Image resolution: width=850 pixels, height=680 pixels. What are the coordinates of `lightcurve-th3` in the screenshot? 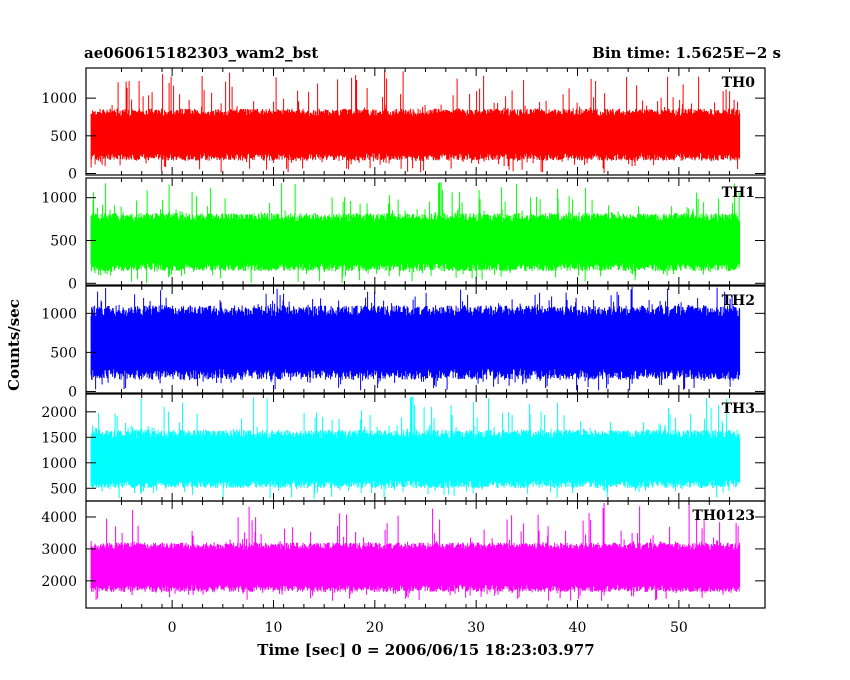 It's located at (415, 448).